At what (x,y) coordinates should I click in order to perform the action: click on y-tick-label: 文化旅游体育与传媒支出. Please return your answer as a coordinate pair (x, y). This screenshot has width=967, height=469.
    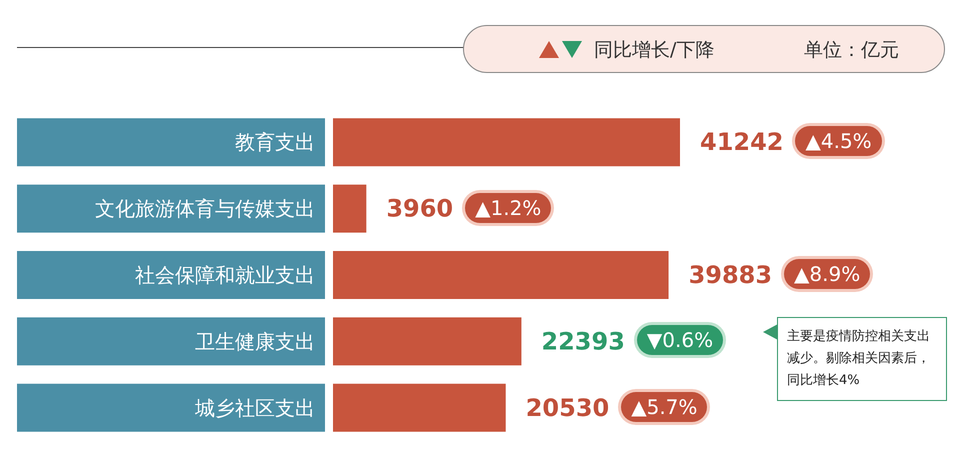
    Looking at the image, I should click on (205, 208).